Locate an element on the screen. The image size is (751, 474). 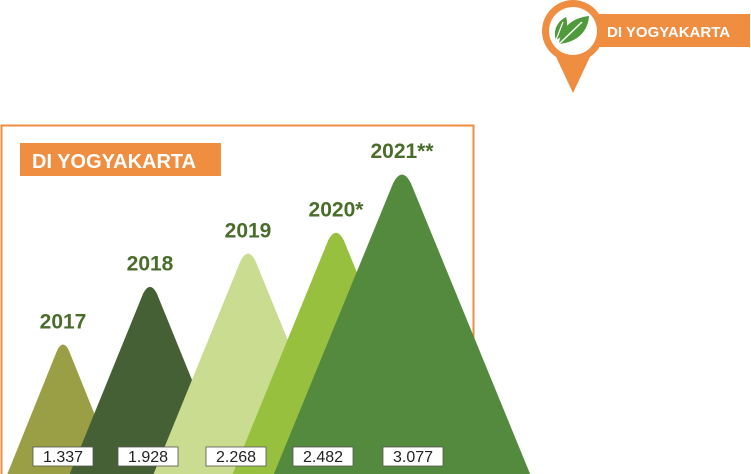
badge-bar is located at coordinates (664, 30).